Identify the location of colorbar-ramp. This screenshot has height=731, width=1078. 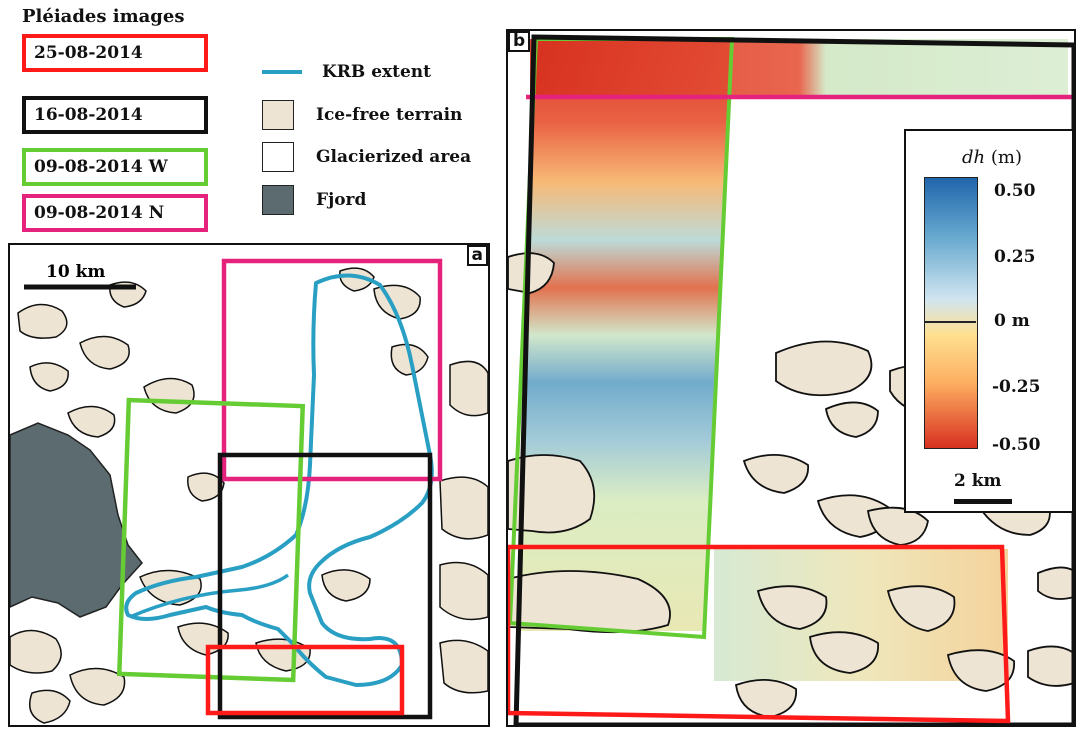
(951, 313).